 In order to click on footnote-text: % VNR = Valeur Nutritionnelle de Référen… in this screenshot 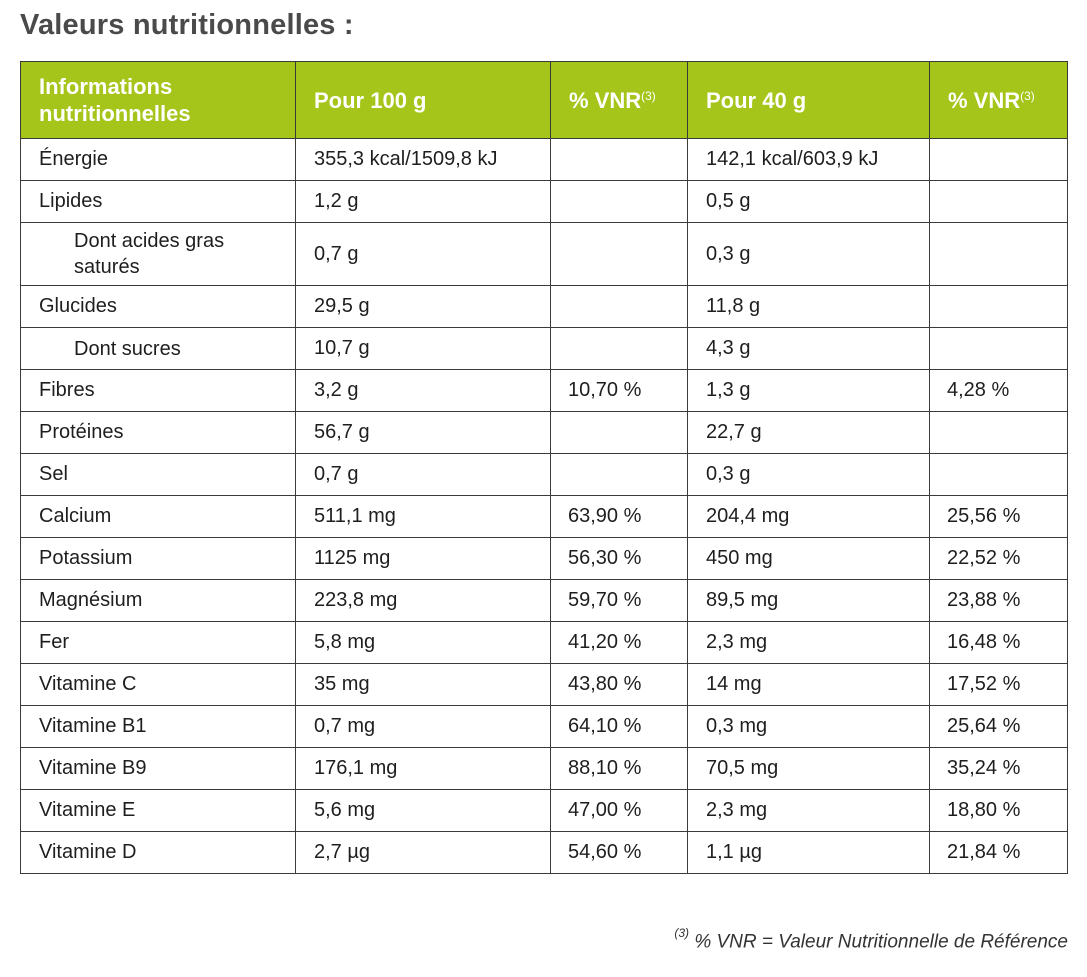, I will do `click(881, 942)`.